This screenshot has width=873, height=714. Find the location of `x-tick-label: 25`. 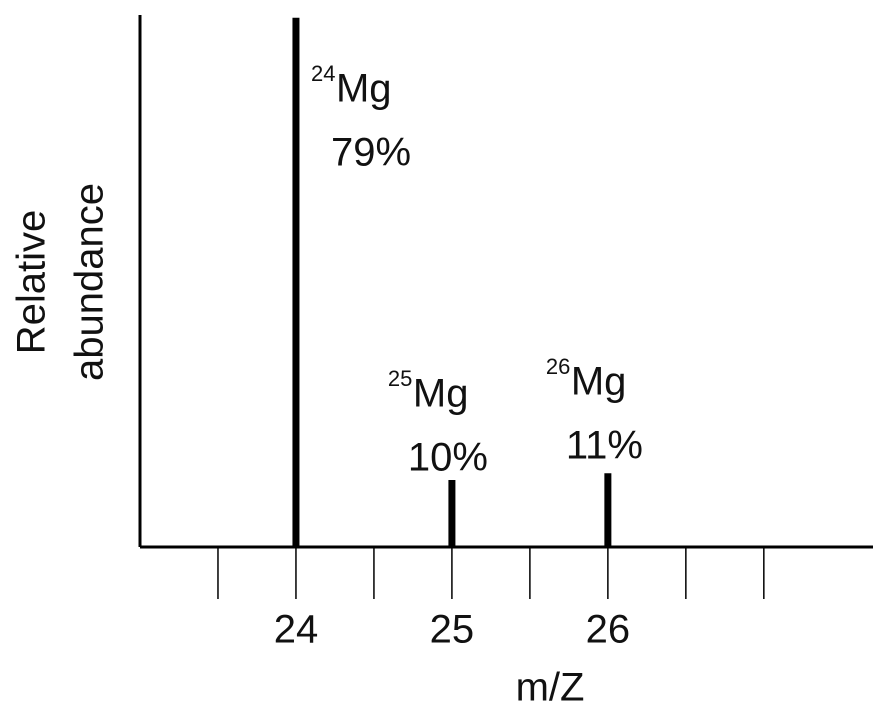

x-tick-label: 25 is located at coordinates (452, 630).